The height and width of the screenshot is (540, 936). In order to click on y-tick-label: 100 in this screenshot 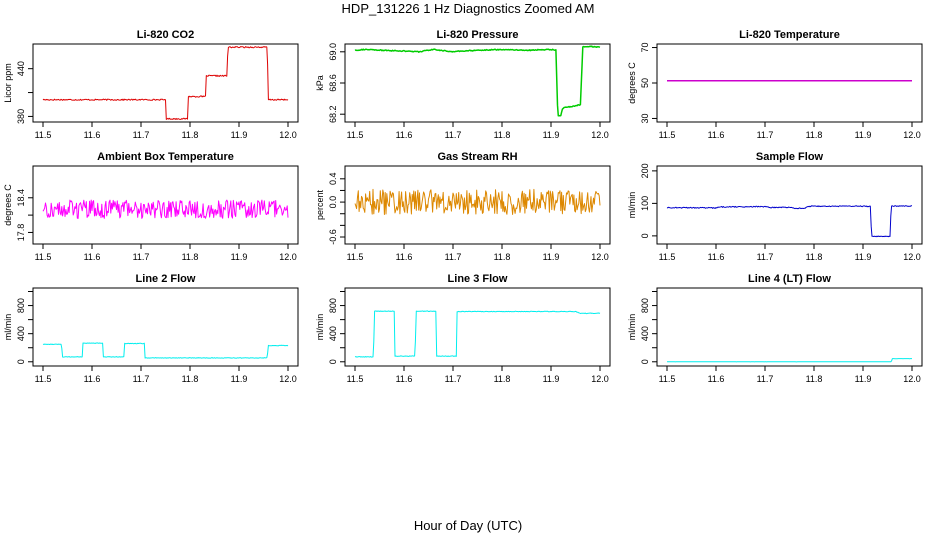, I will do `click(645, 203)`.